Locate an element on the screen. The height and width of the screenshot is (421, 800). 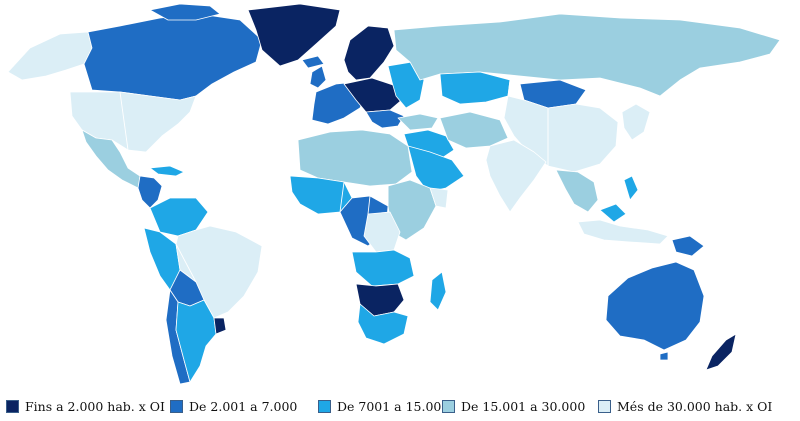
legend-item-2: De 2.001 a 7.000 is located at coordinates (233, 406).